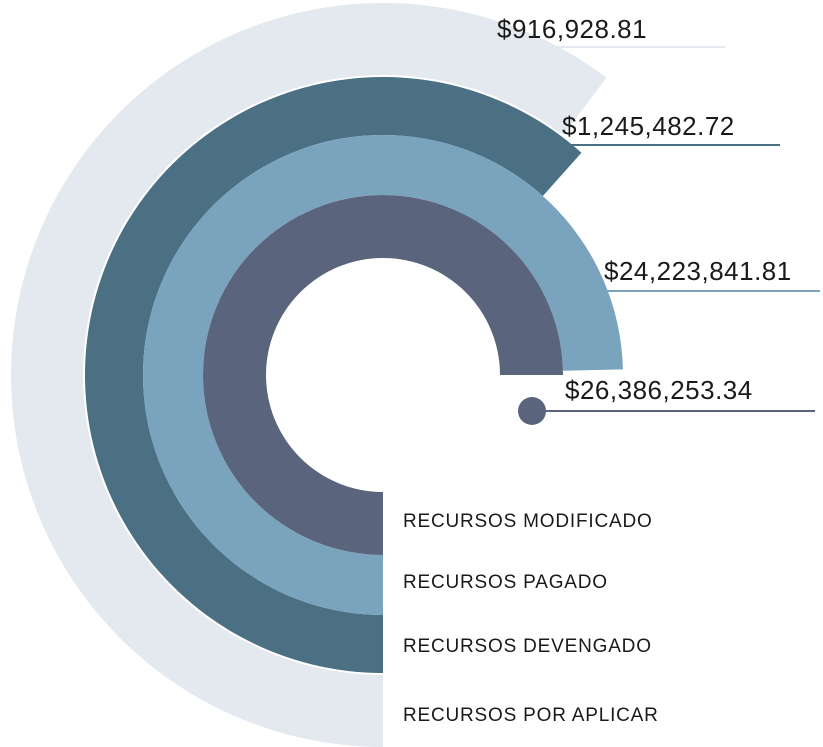 This screenshot has width=823, height=747. I want to click on category-label: RECURSOS PAGADO, so click(505, 582).